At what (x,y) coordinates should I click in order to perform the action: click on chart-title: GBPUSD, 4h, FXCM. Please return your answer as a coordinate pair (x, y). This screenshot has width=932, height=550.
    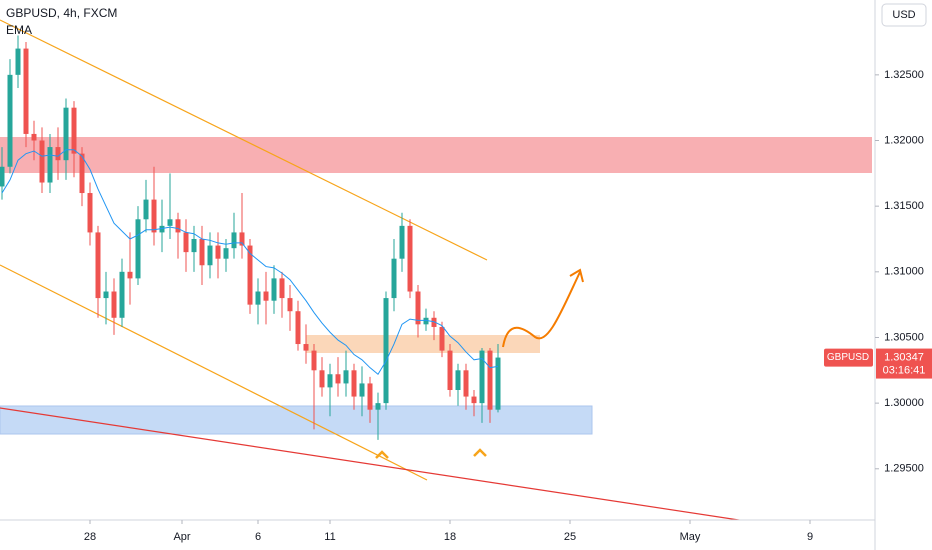
    Looking at the image, I should click on (61, 13).